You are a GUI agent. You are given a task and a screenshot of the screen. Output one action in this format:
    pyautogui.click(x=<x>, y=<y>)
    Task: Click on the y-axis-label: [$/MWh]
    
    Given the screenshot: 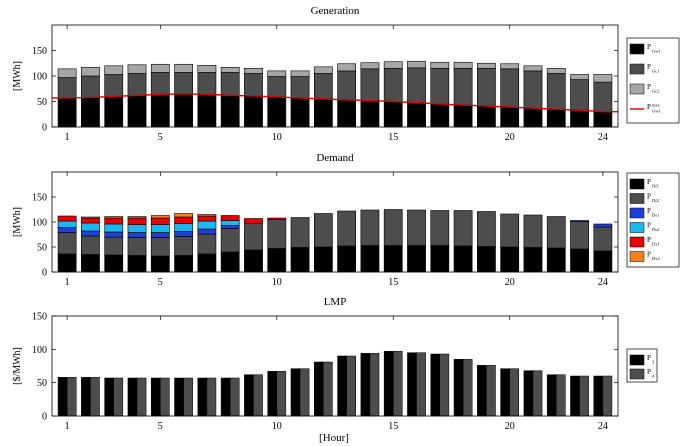 What is the action you would take?
    pyautogui.click(x=17, y=366)
    